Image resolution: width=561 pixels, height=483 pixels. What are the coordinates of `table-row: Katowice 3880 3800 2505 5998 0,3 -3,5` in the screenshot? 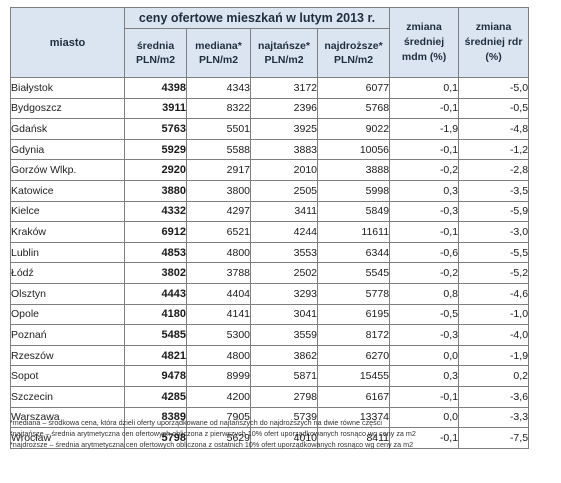 It's located at (270, 190).